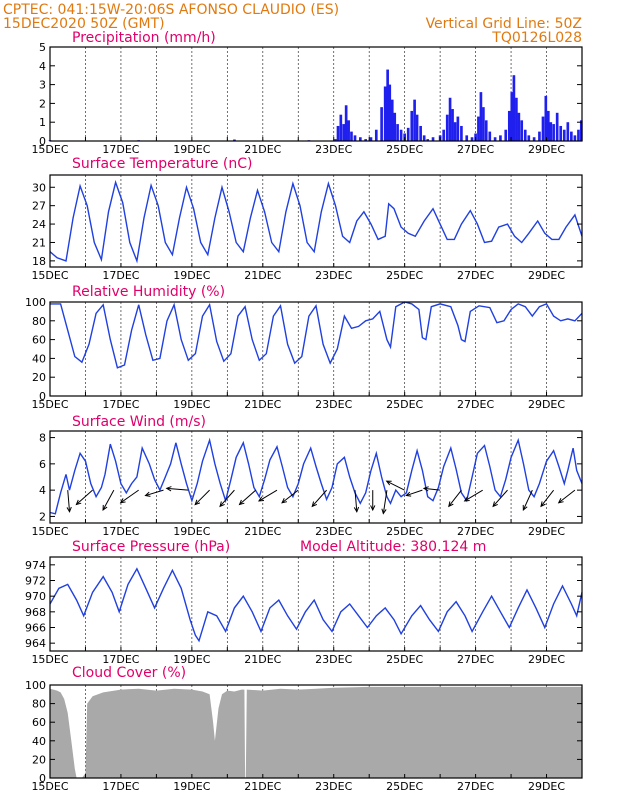 This screenshot has height=804, width=618. What do you see at coordinates (475, 404) in the screenshot?
I see `rh-xtick-label: 27DEC` at bounding box center [475, 404].